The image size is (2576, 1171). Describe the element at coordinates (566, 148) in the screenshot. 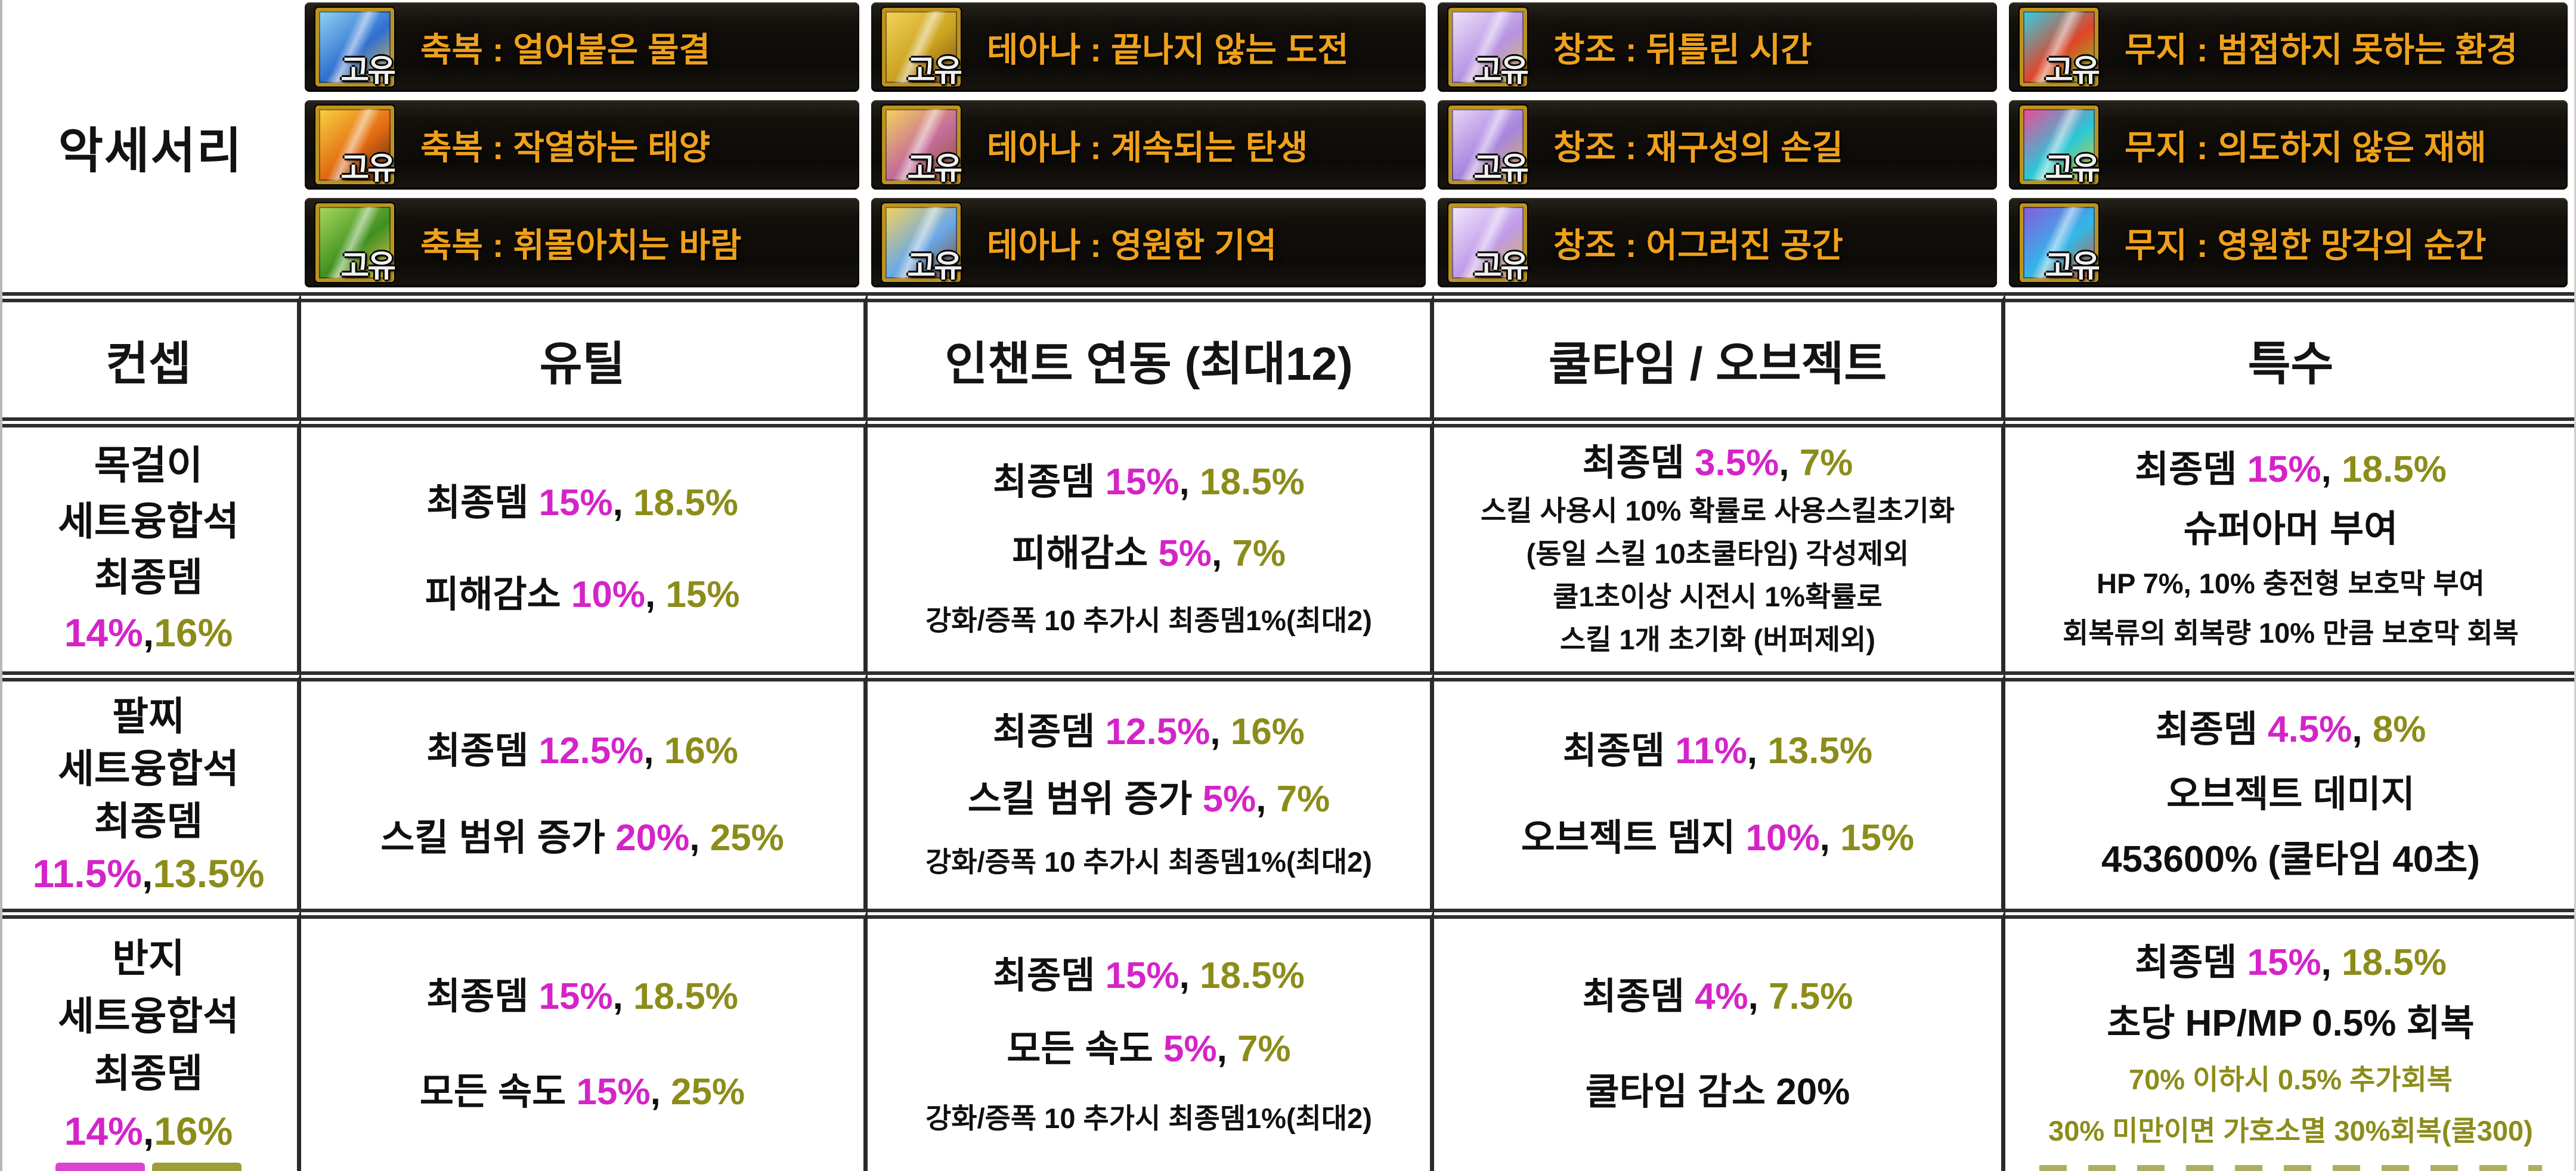

I see `item-name-label: 축복 : 작열하는 태양` at that location.